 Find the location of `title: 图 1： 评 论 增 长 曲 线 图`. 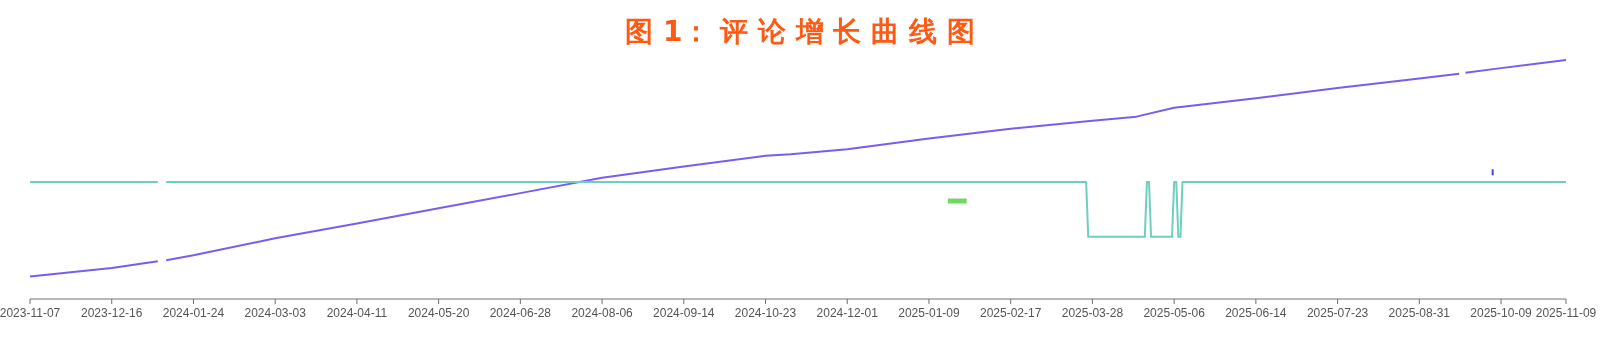

title: 图 1： 评 论 增 长 曲 线 图 is located at coordinates (800, 31).